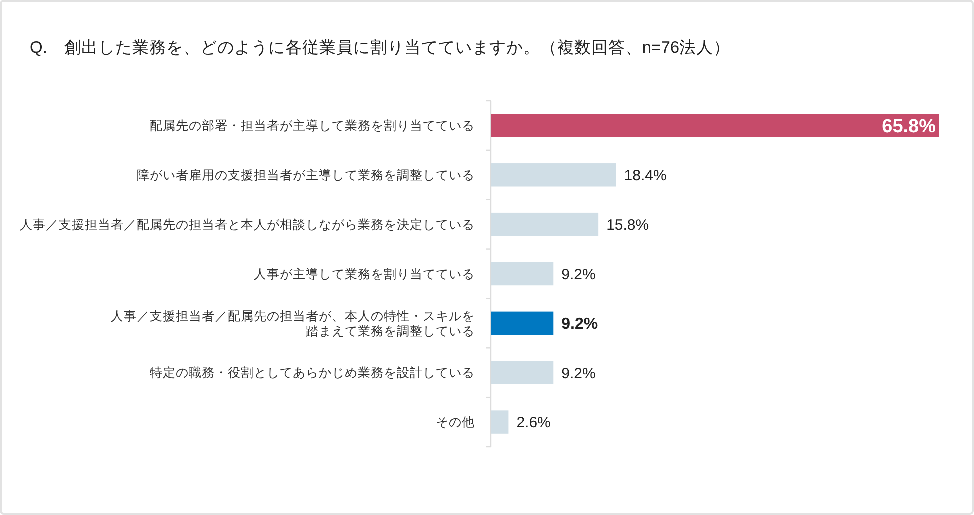  Describe the element at coordinates (293, 323) in the screenshot. I see `y-tick-label: 人事／支援担当者／配属先の担当者が、本人の特性・スキルを踏まえて業務を調整している` at that location.